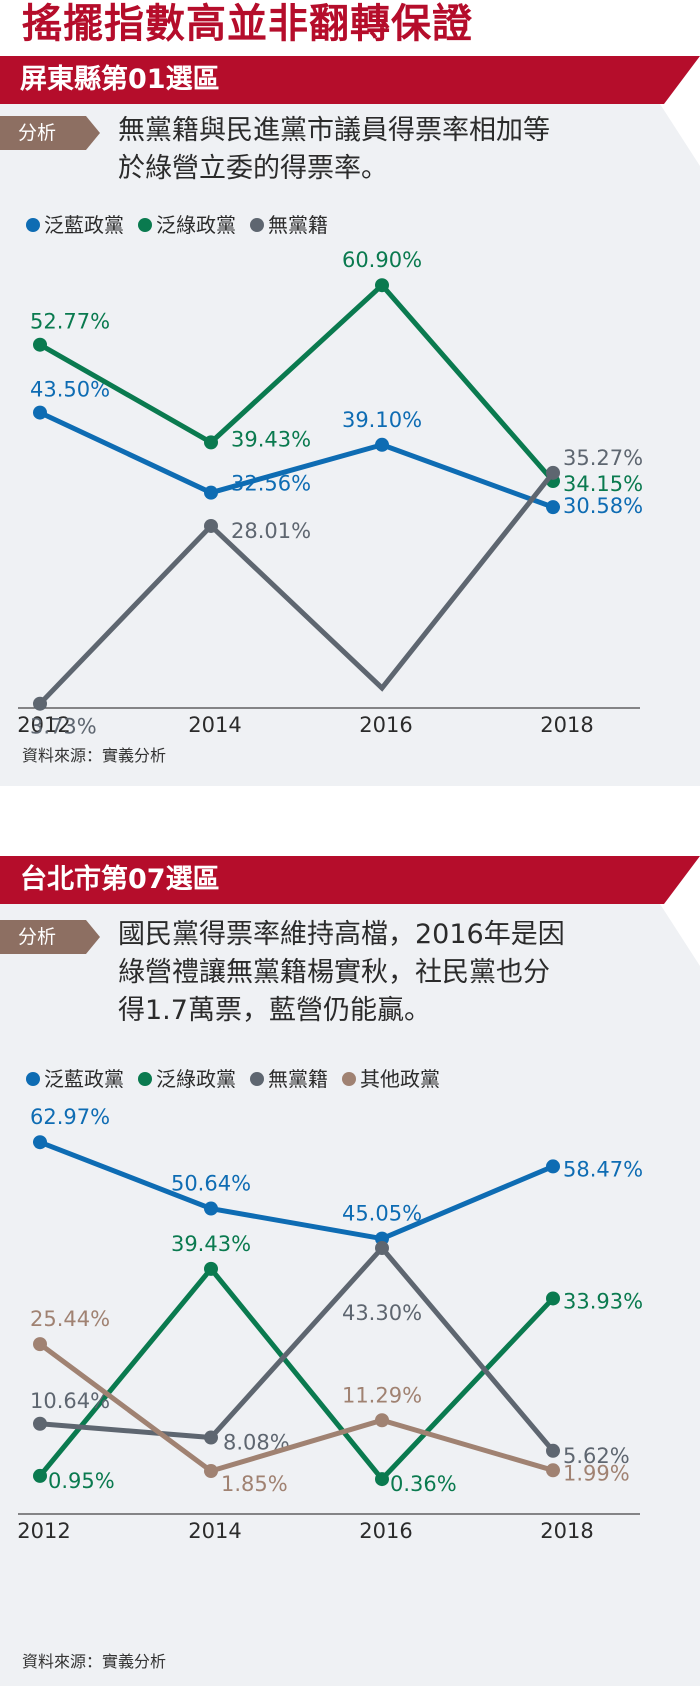 The image size is (700, 1686). Describe the element at coordinates (400, 1079) in the screenshot. I see `legend-label: 其他政黨` at that location.